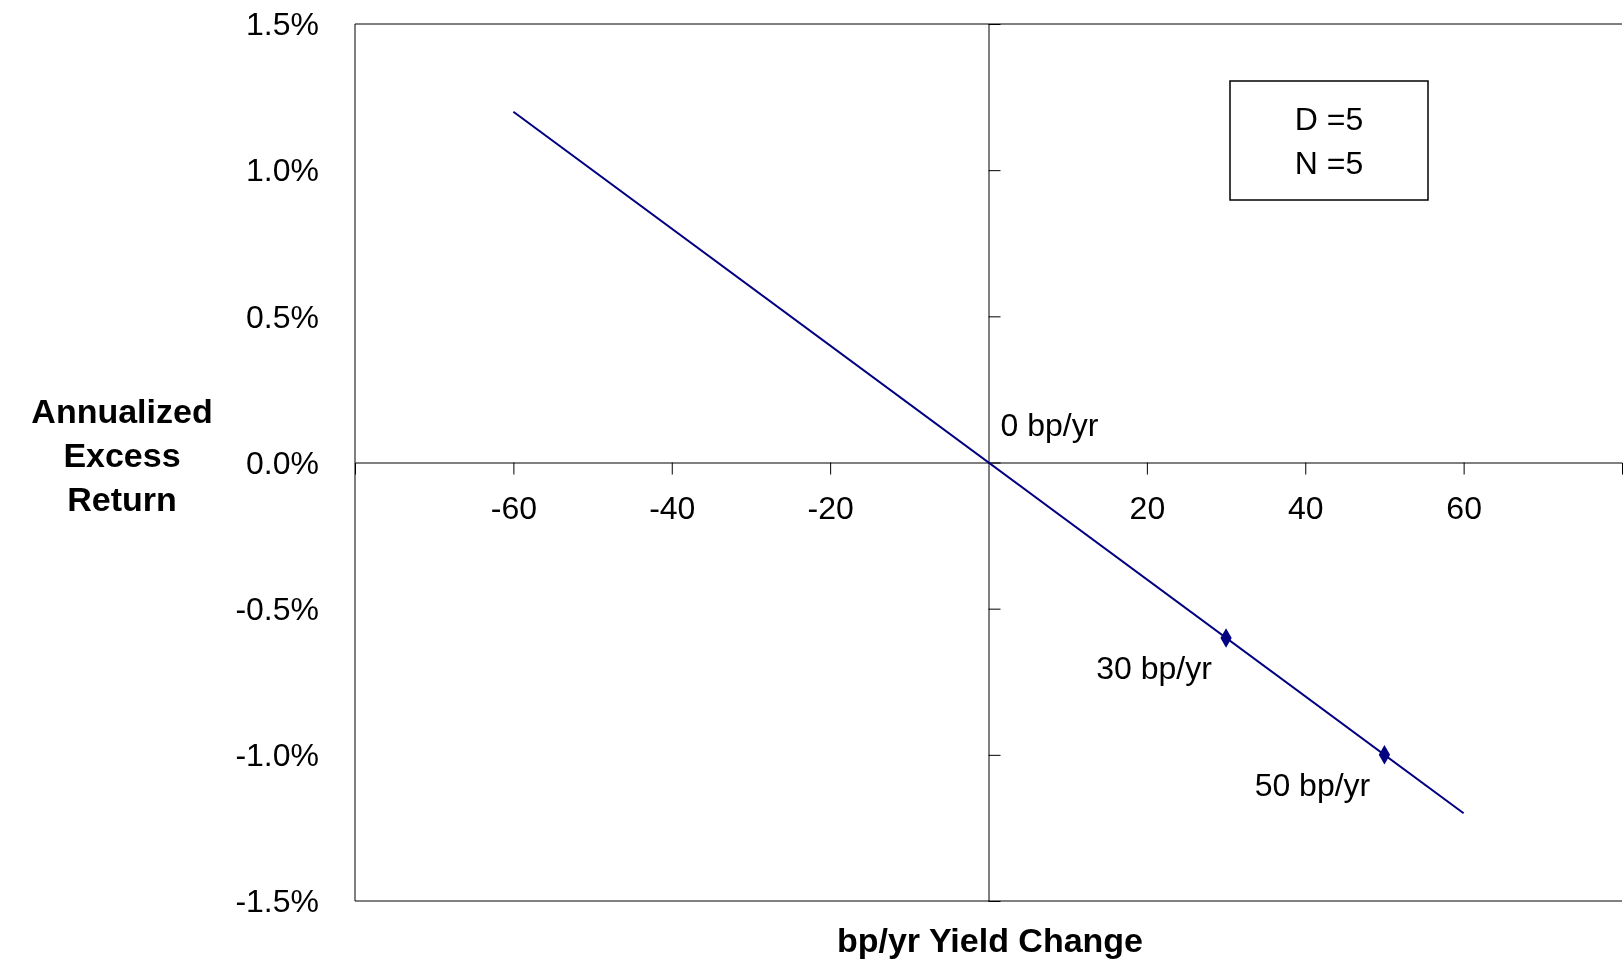  I want to click on annotation: 30 bp/yr, so click(1154, 668).